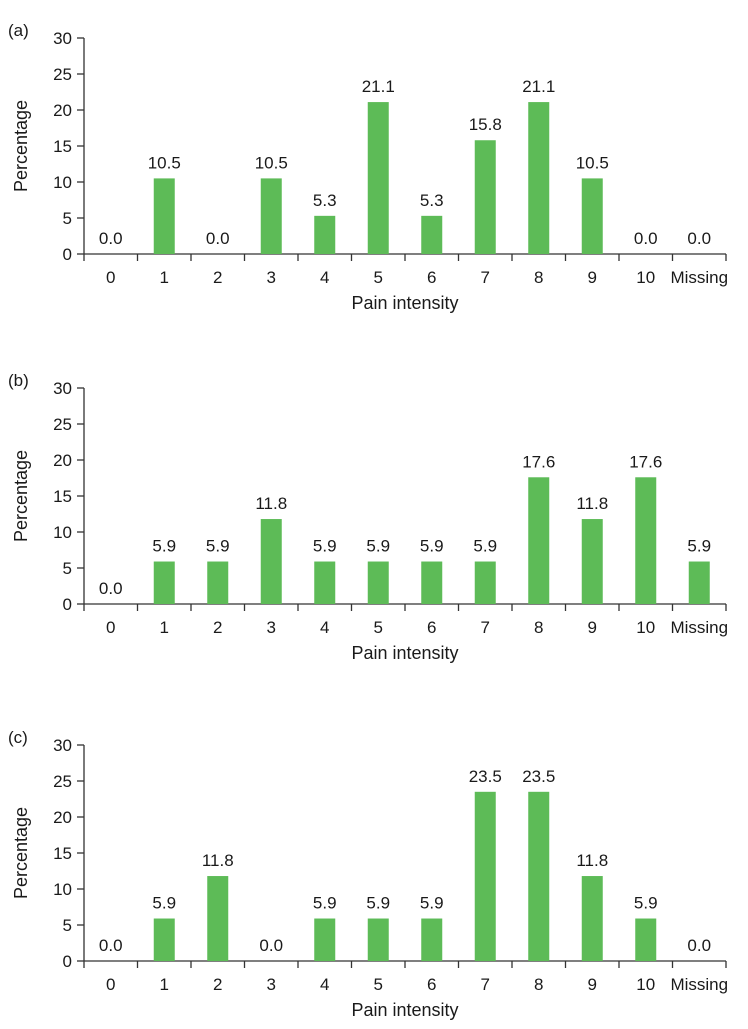  What do you see at coordinates (538, 627) in the screenshot?
I see `x-tick-label: 8` at bounding box center [538, 627].